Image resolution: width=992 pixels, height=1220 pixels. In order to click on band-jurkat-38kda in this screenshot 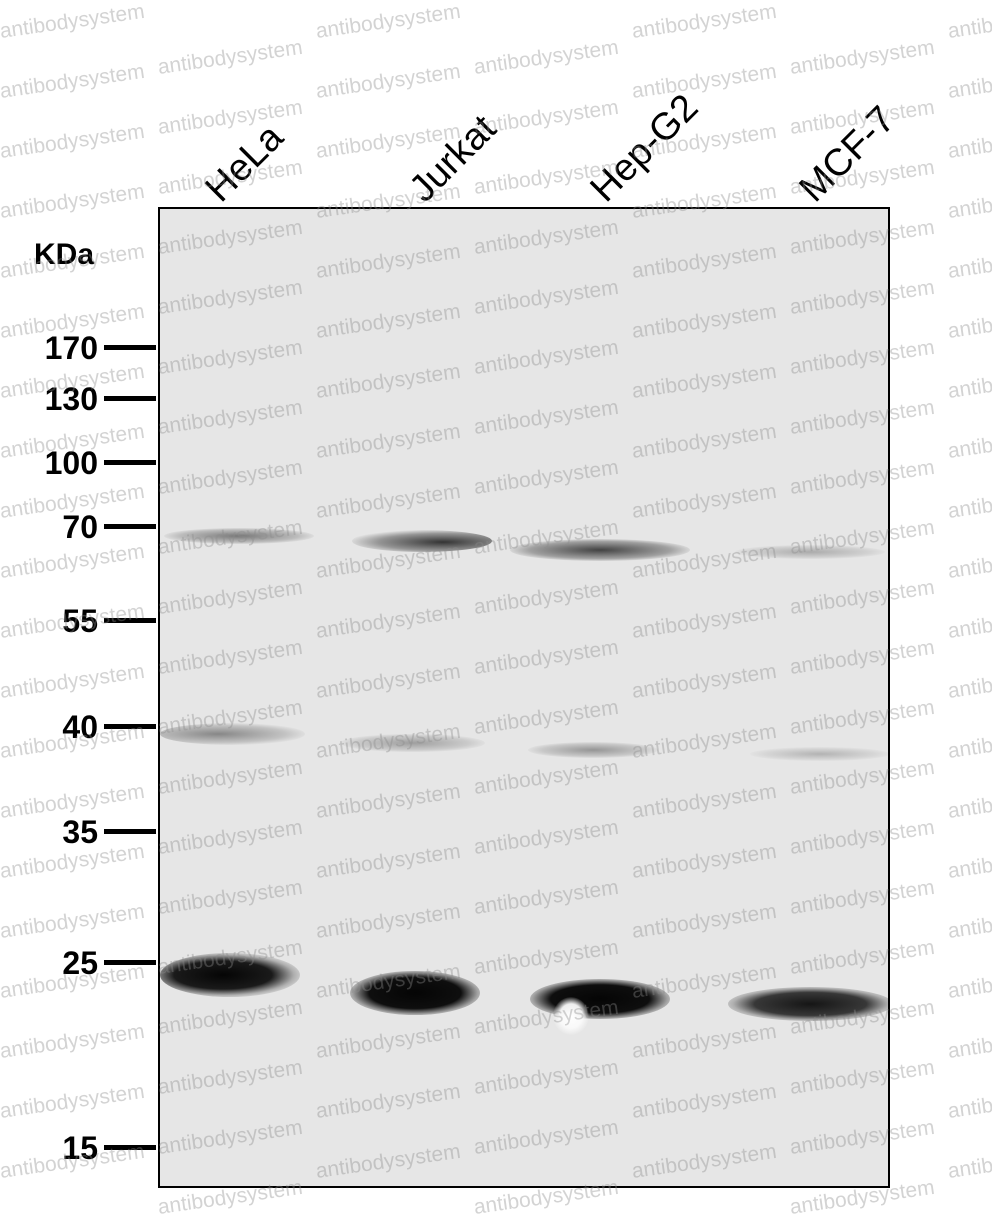, I will do `click(412, 743)`.